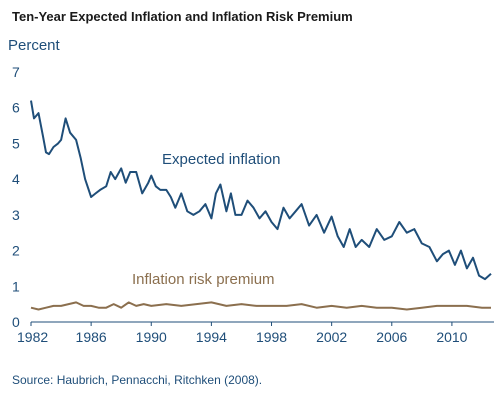 This screenshot has height=400, width=500. What do you see at coordinates (16, 108) in the screenshot?
I see `y-tick-label: 6` at bounding box center [16, 108].